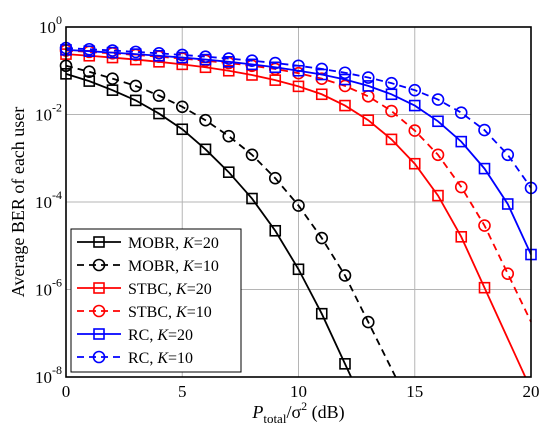  Describe the element at coordinates (274, 418) in the screenshot. I see `x-label-sub: total` at that location.